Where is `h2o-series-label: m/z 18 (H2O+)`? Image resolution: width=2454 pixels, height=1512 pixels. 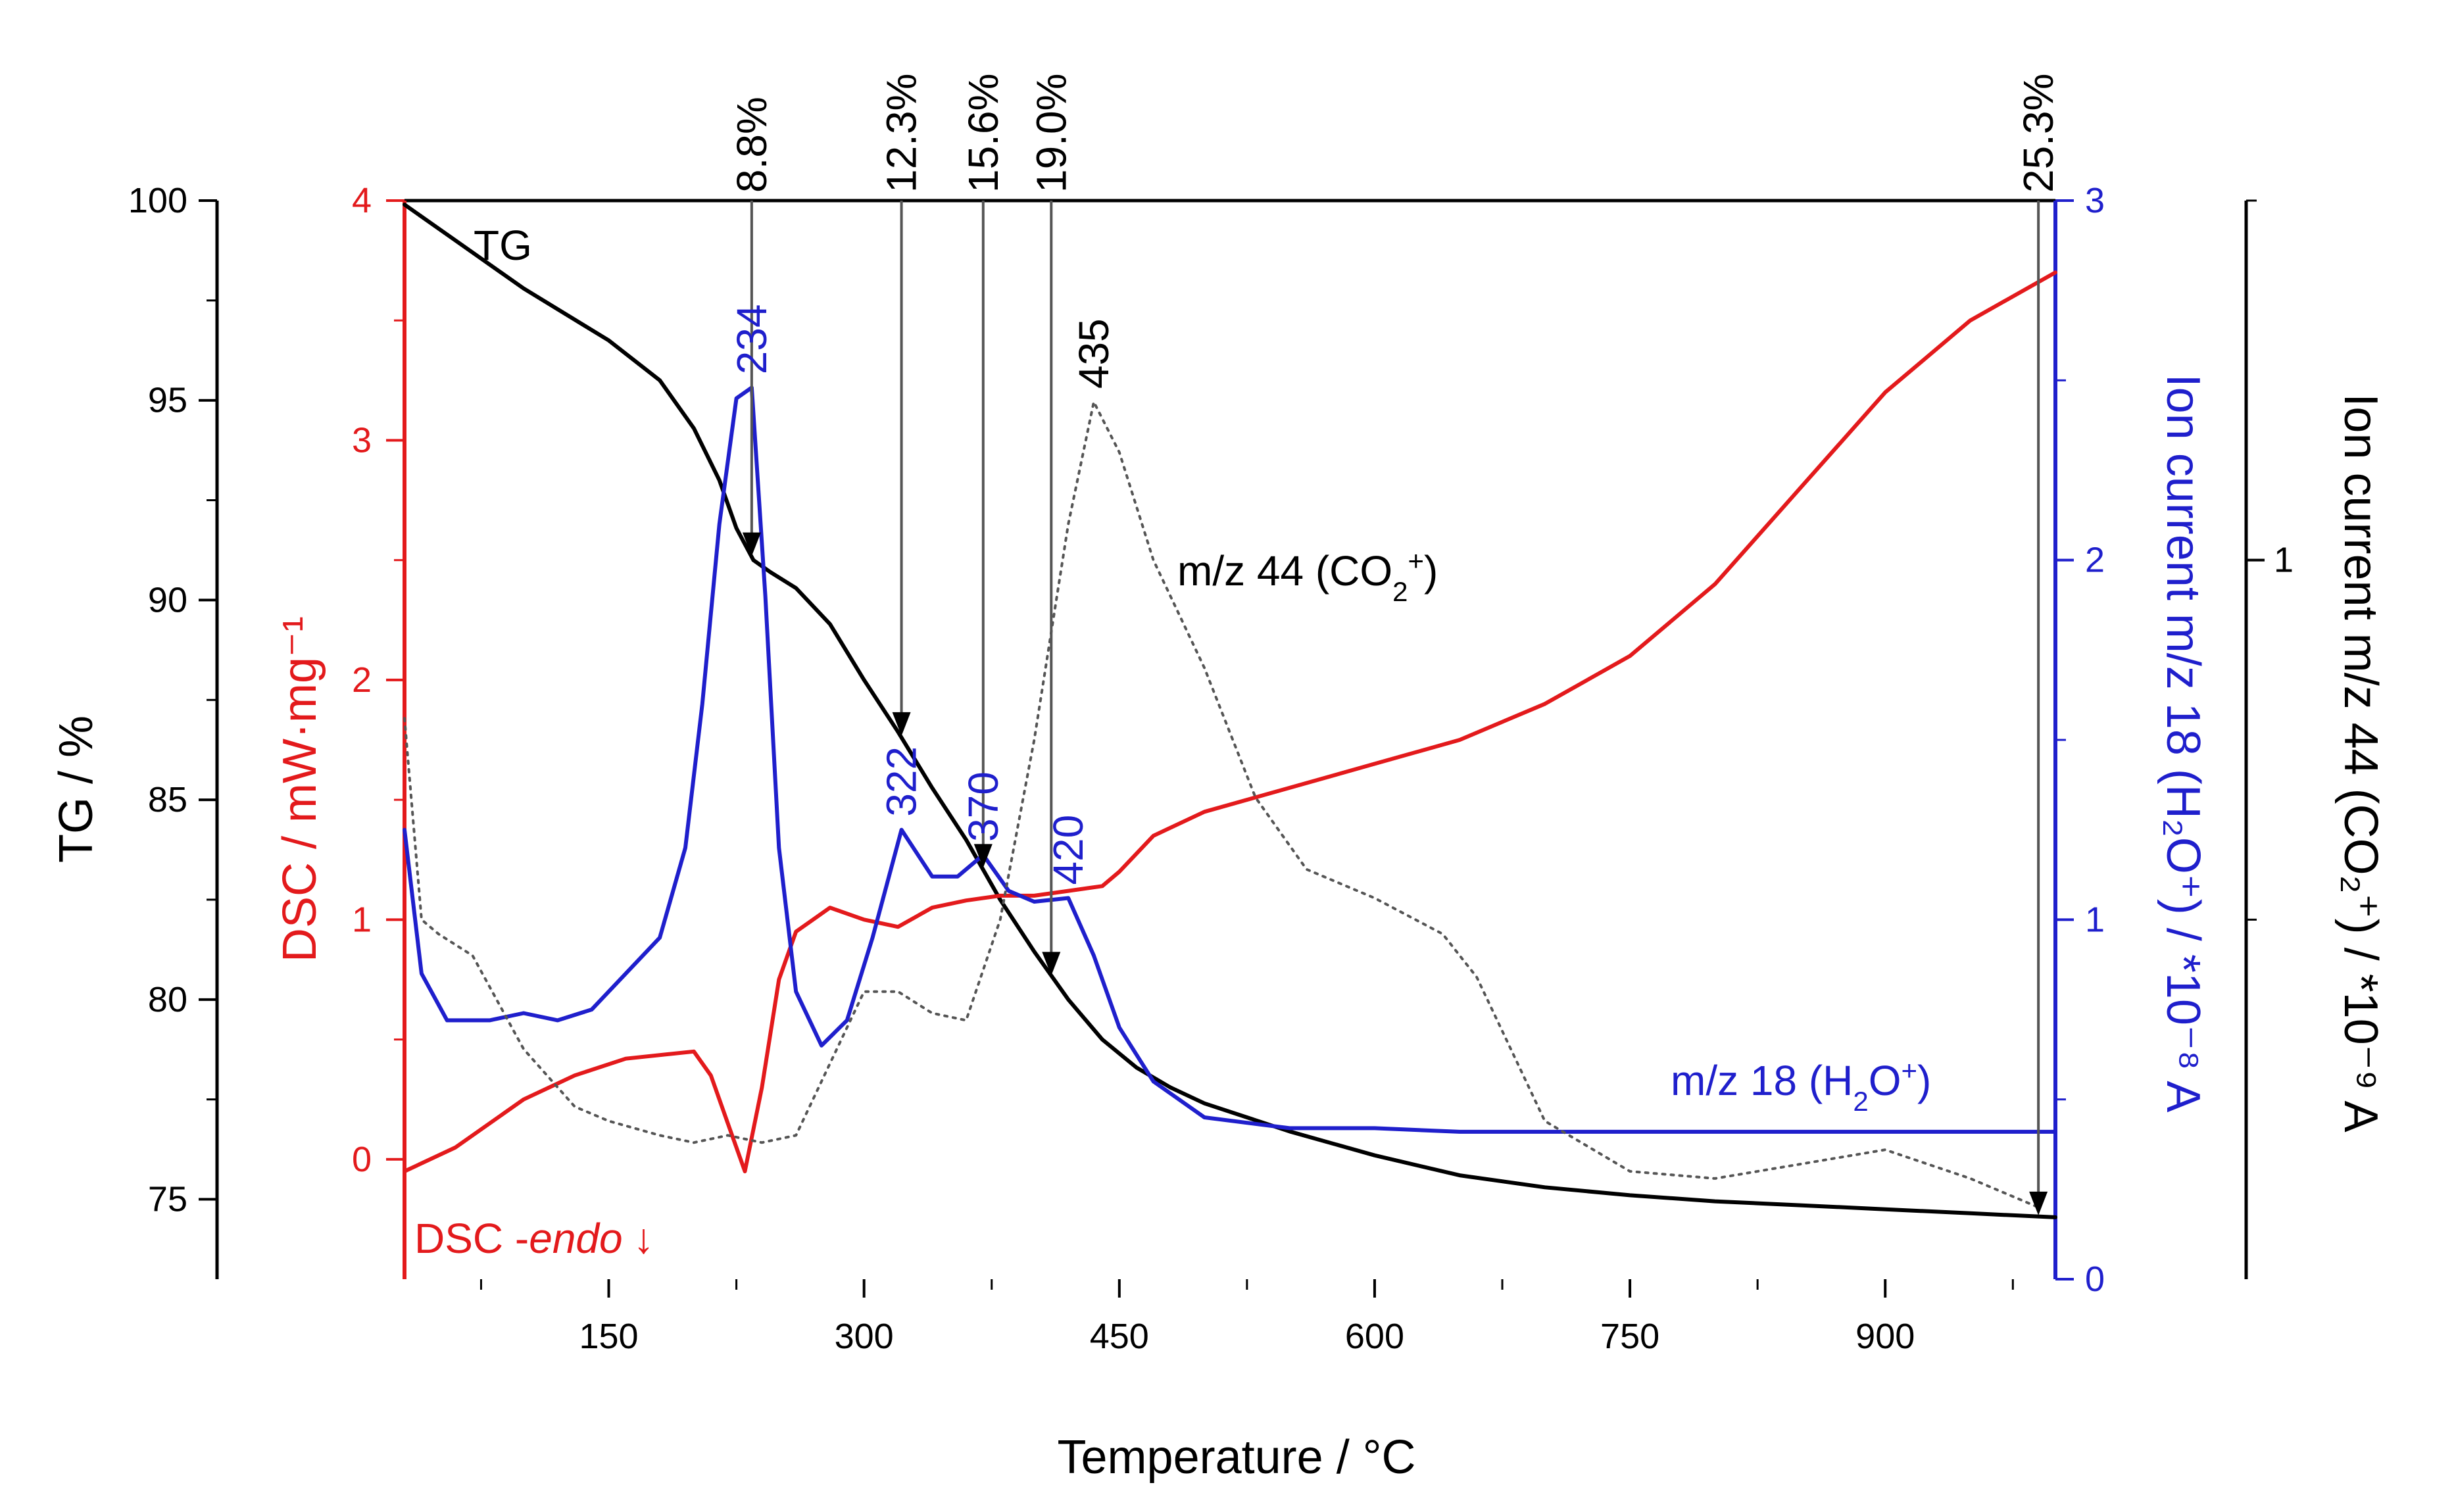
h2o-series-label: m/z 18 (H2O+) is located at coordinates (1801, 1086).